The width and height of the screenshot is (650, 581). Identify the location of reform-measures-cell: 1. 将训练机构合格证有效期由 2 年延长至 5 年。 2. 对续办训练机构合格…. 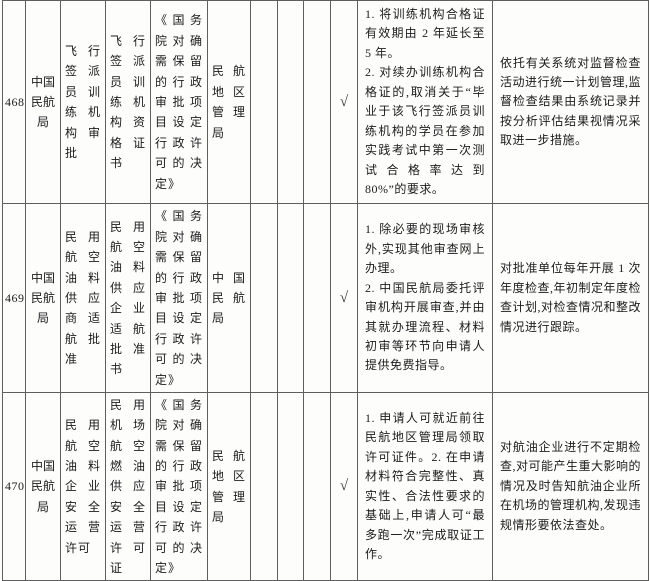
(425, 102).